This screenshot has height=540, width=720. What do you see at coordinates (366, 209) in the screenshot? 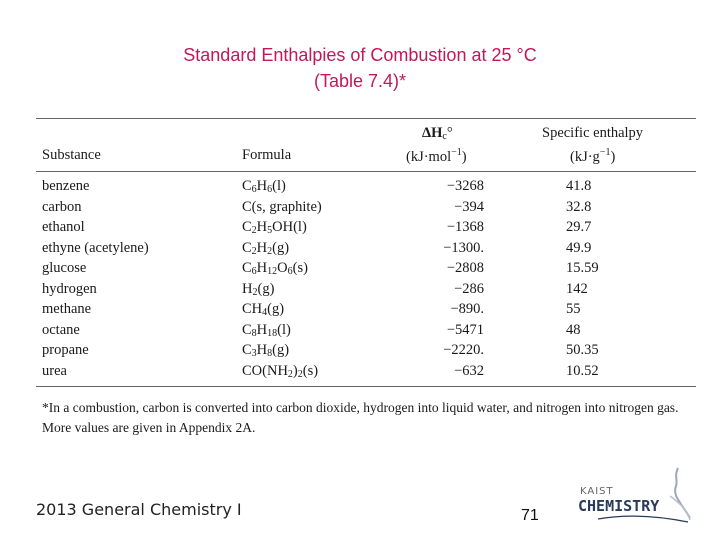
I see `table-row: carbon C(s, graphite) −394 32.8` at bounding box center [366, 209].